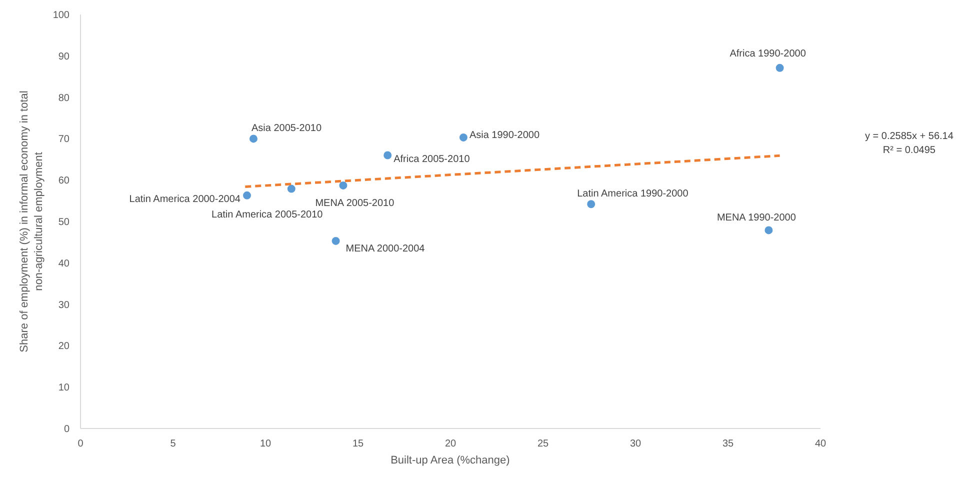 The image size is (969, 482). What do you see at coordinates (909, 150) in the screenshot?
I see `text: R² = 0.0495` at bounding box center [909, 150].